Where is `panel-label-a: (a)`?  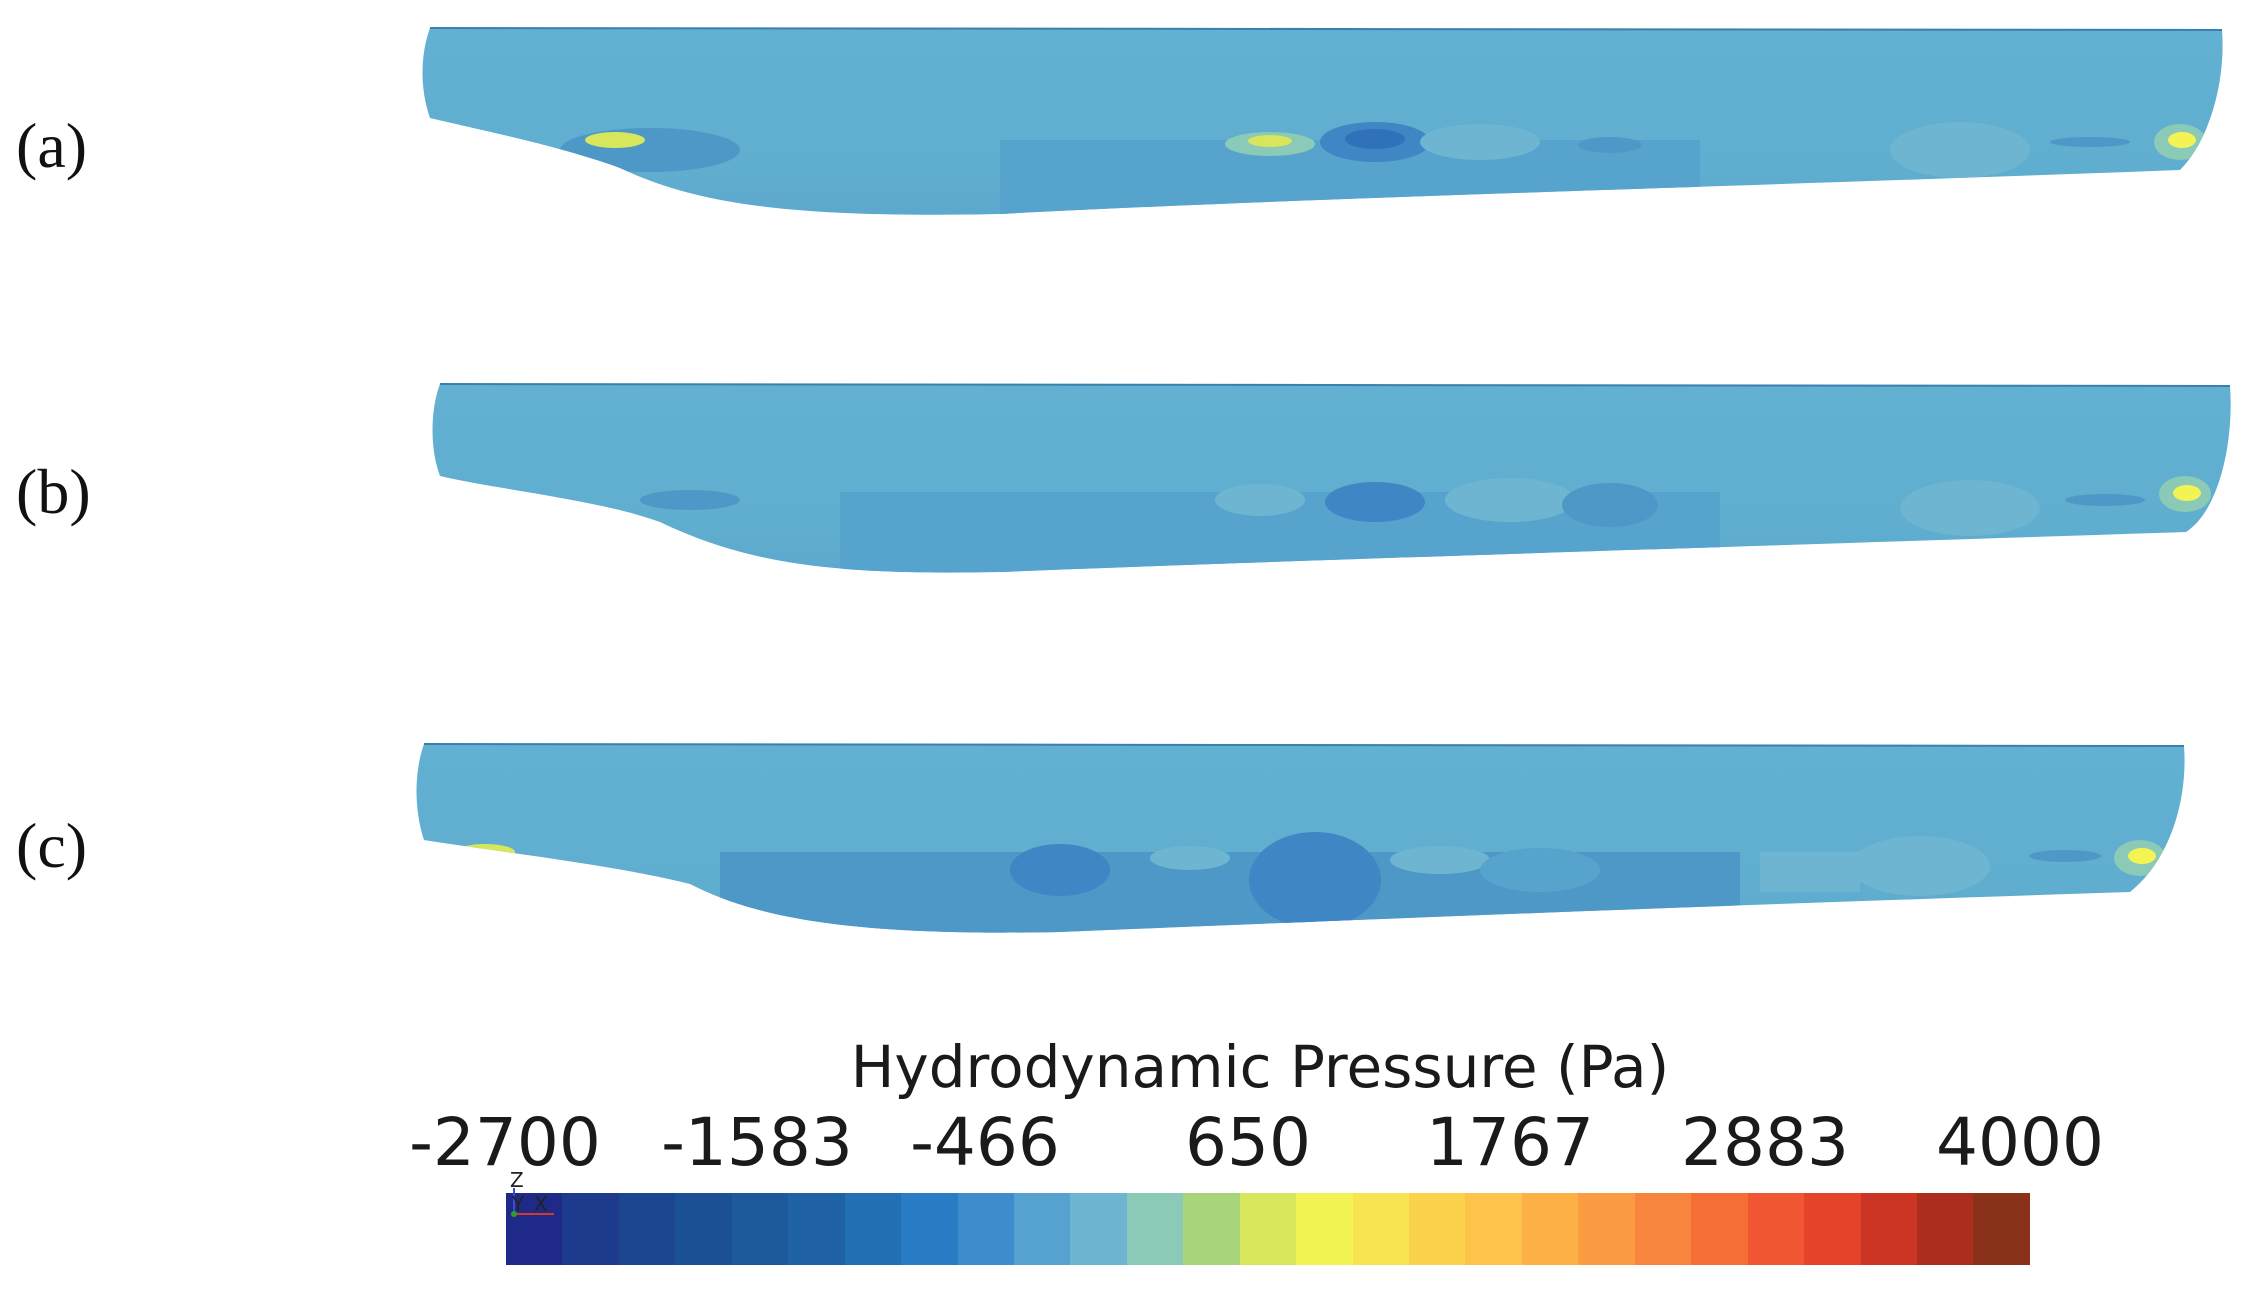 panel-label-a: (a) is located at coordinates (52, 145).